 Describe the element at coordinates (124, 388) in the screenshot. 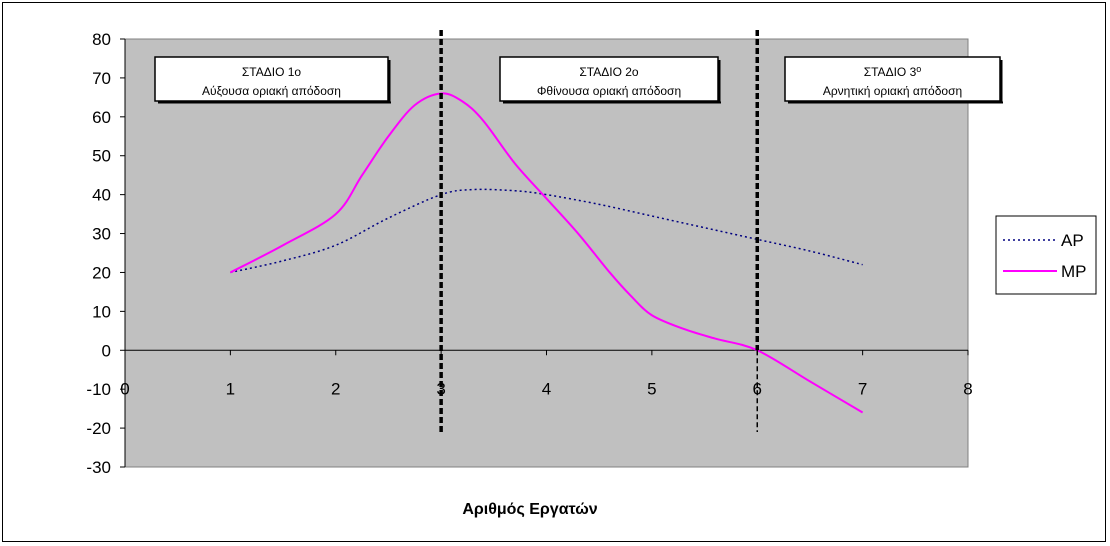

I see `x-tick-label: 0` at that location.